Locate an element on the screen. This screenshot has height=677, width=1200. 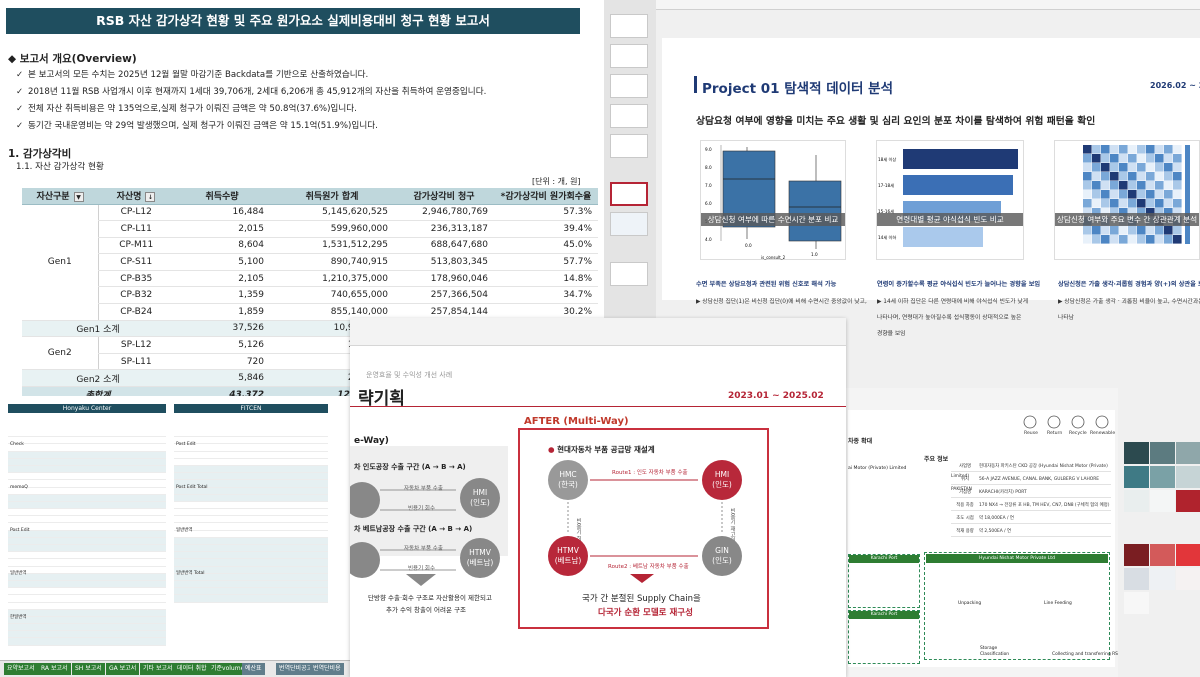
table-cell: 8,604 is located at coordinates (222, 246).